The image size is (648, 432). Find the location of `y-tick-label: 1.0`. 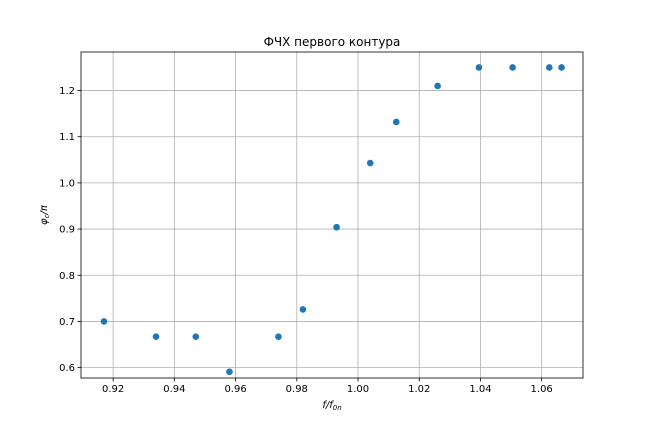

y-tick-label: 1.0 is located at coordinates (67, 183).